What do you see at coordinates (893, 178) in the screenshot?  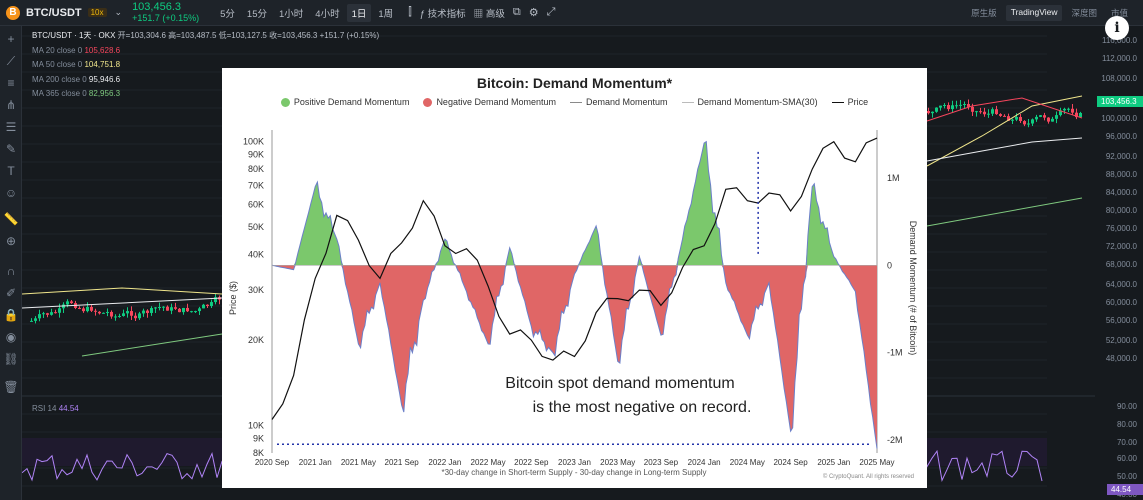 I see `y-right-tick: 1M` at bounding box center [893, 178].